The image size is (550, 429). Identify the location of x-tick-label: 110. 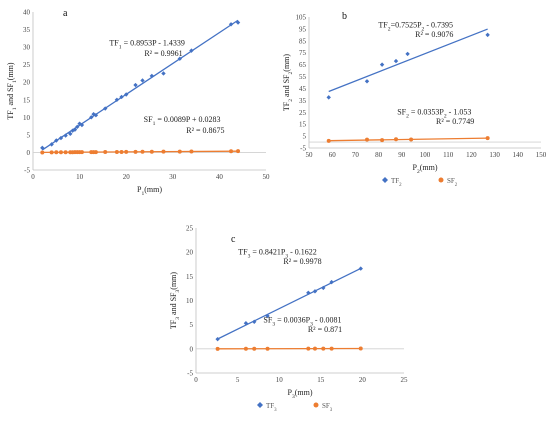
(448, 155).